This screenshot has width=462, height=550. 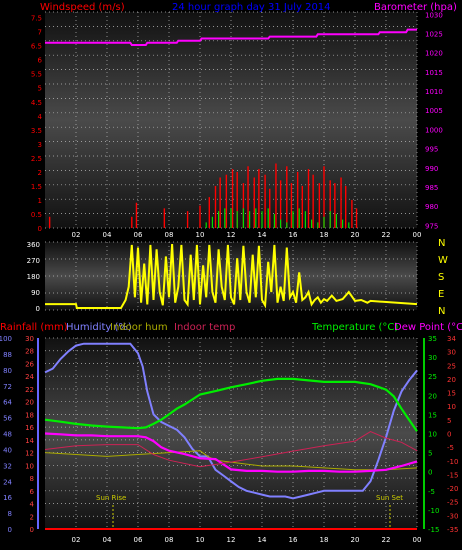 I want to click on wind-direction-line, so click(x=231, y=276).